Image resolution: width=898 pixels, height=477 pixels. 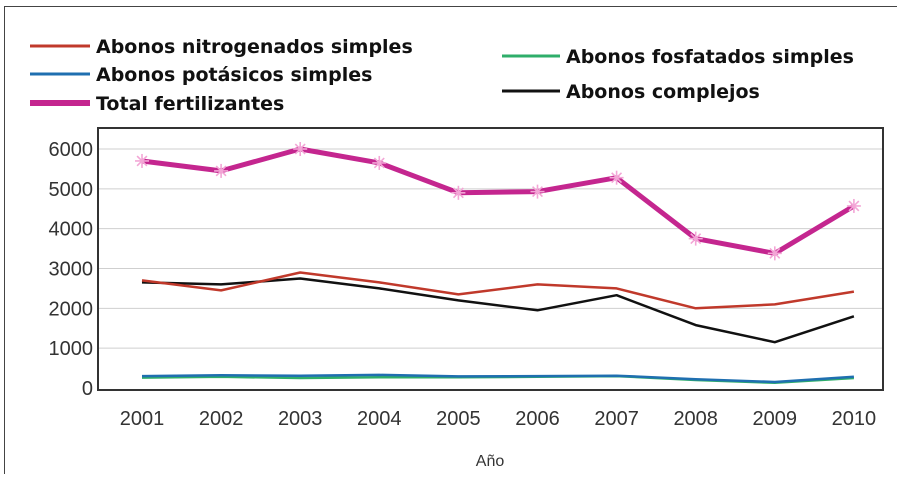 What do you see at coordinates (775, 419) in the screenshot?
I see `x-tick-label: 2009` at bounding box center [775, 419].